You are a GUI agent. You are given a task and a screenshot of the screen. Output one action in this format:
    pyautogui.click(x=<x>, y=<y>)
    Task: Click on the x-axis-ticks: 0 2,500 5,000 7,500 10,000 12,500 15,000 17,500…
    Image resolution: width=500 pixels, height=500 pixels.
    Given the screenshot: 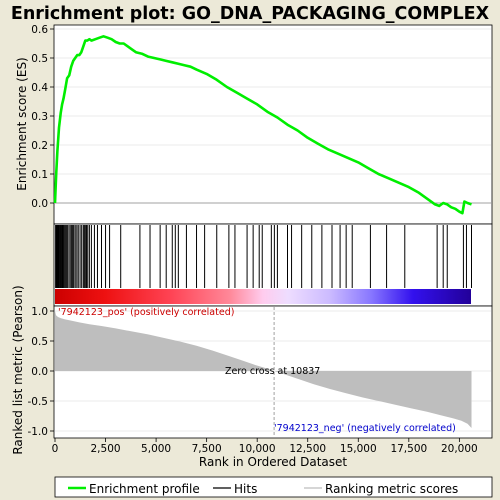 What is the action you would take?
    pyautogui.click(x=265, y=446)
    